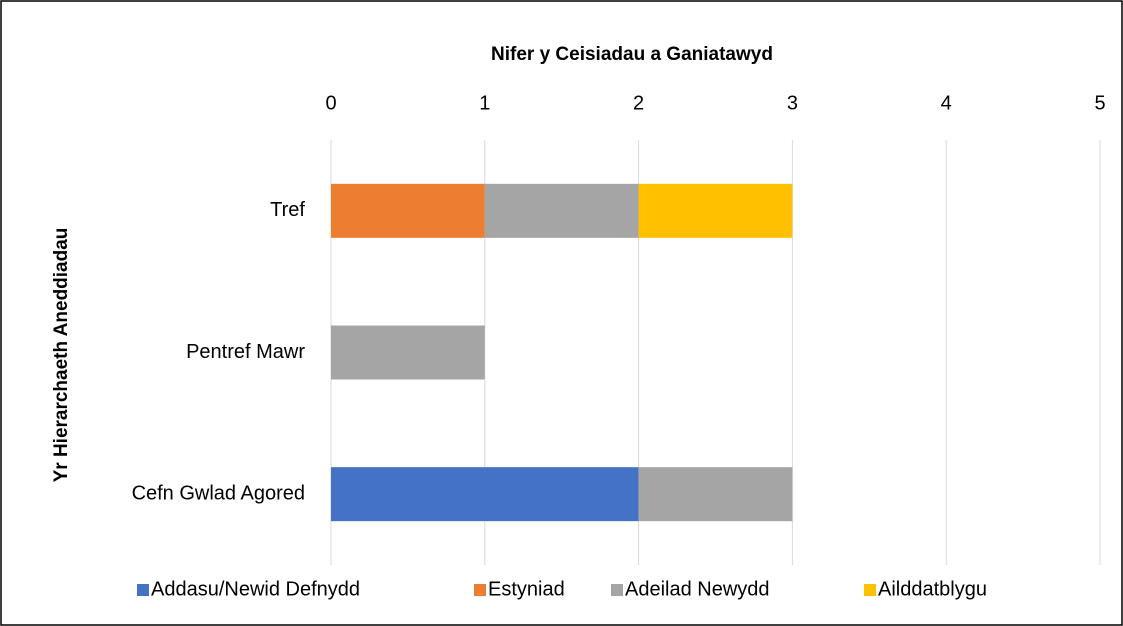 Image resolution: width=1123 pixels, height=626 pixels. What do you see at coordinates (255, 589) in the screenshot?
I see `legend-label: Addasu/Newid Defnydd` at bounding box center [255, 589].